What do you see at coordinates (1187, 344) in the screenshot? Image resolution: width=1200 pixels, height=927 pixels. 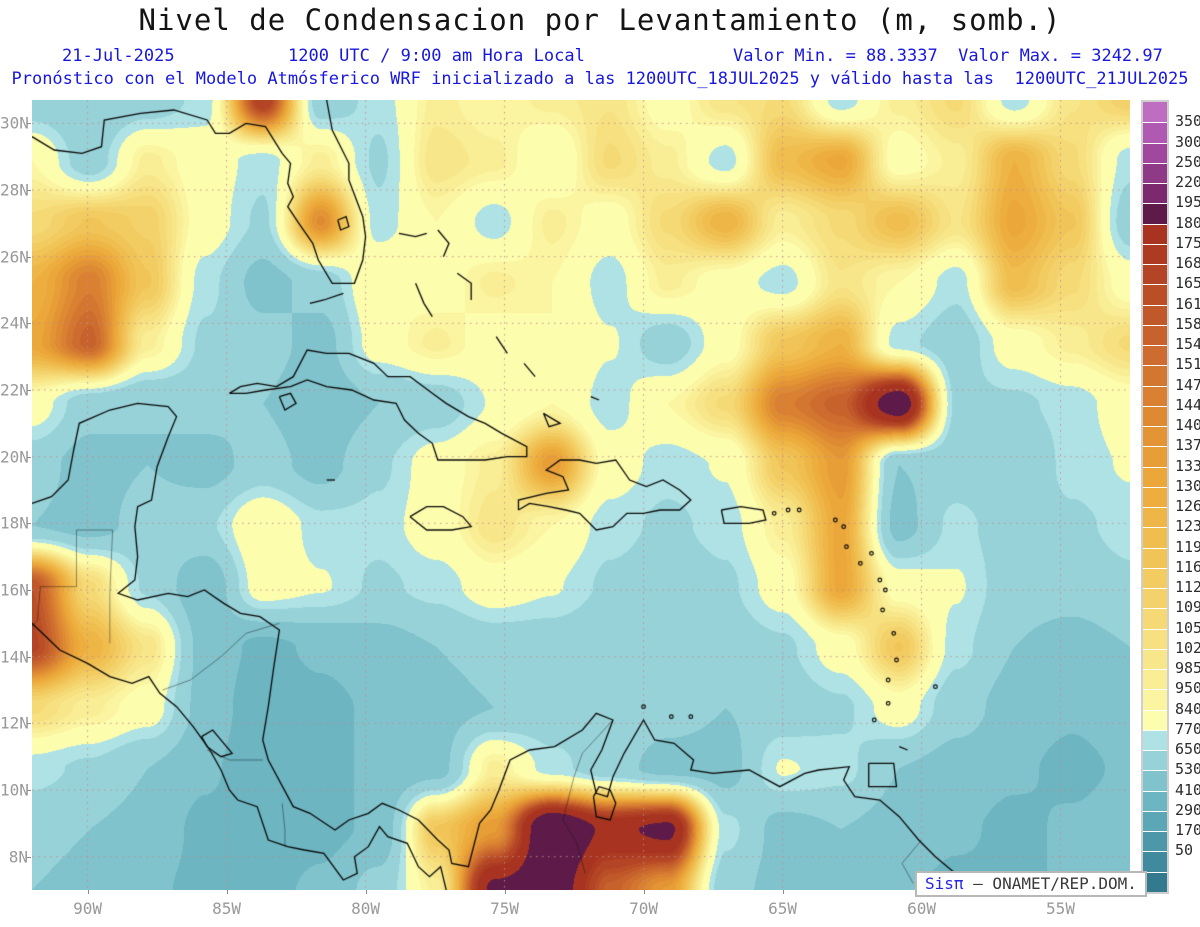 I see `colorbar-level-label: 1545` at bounding box center [1187, 344].